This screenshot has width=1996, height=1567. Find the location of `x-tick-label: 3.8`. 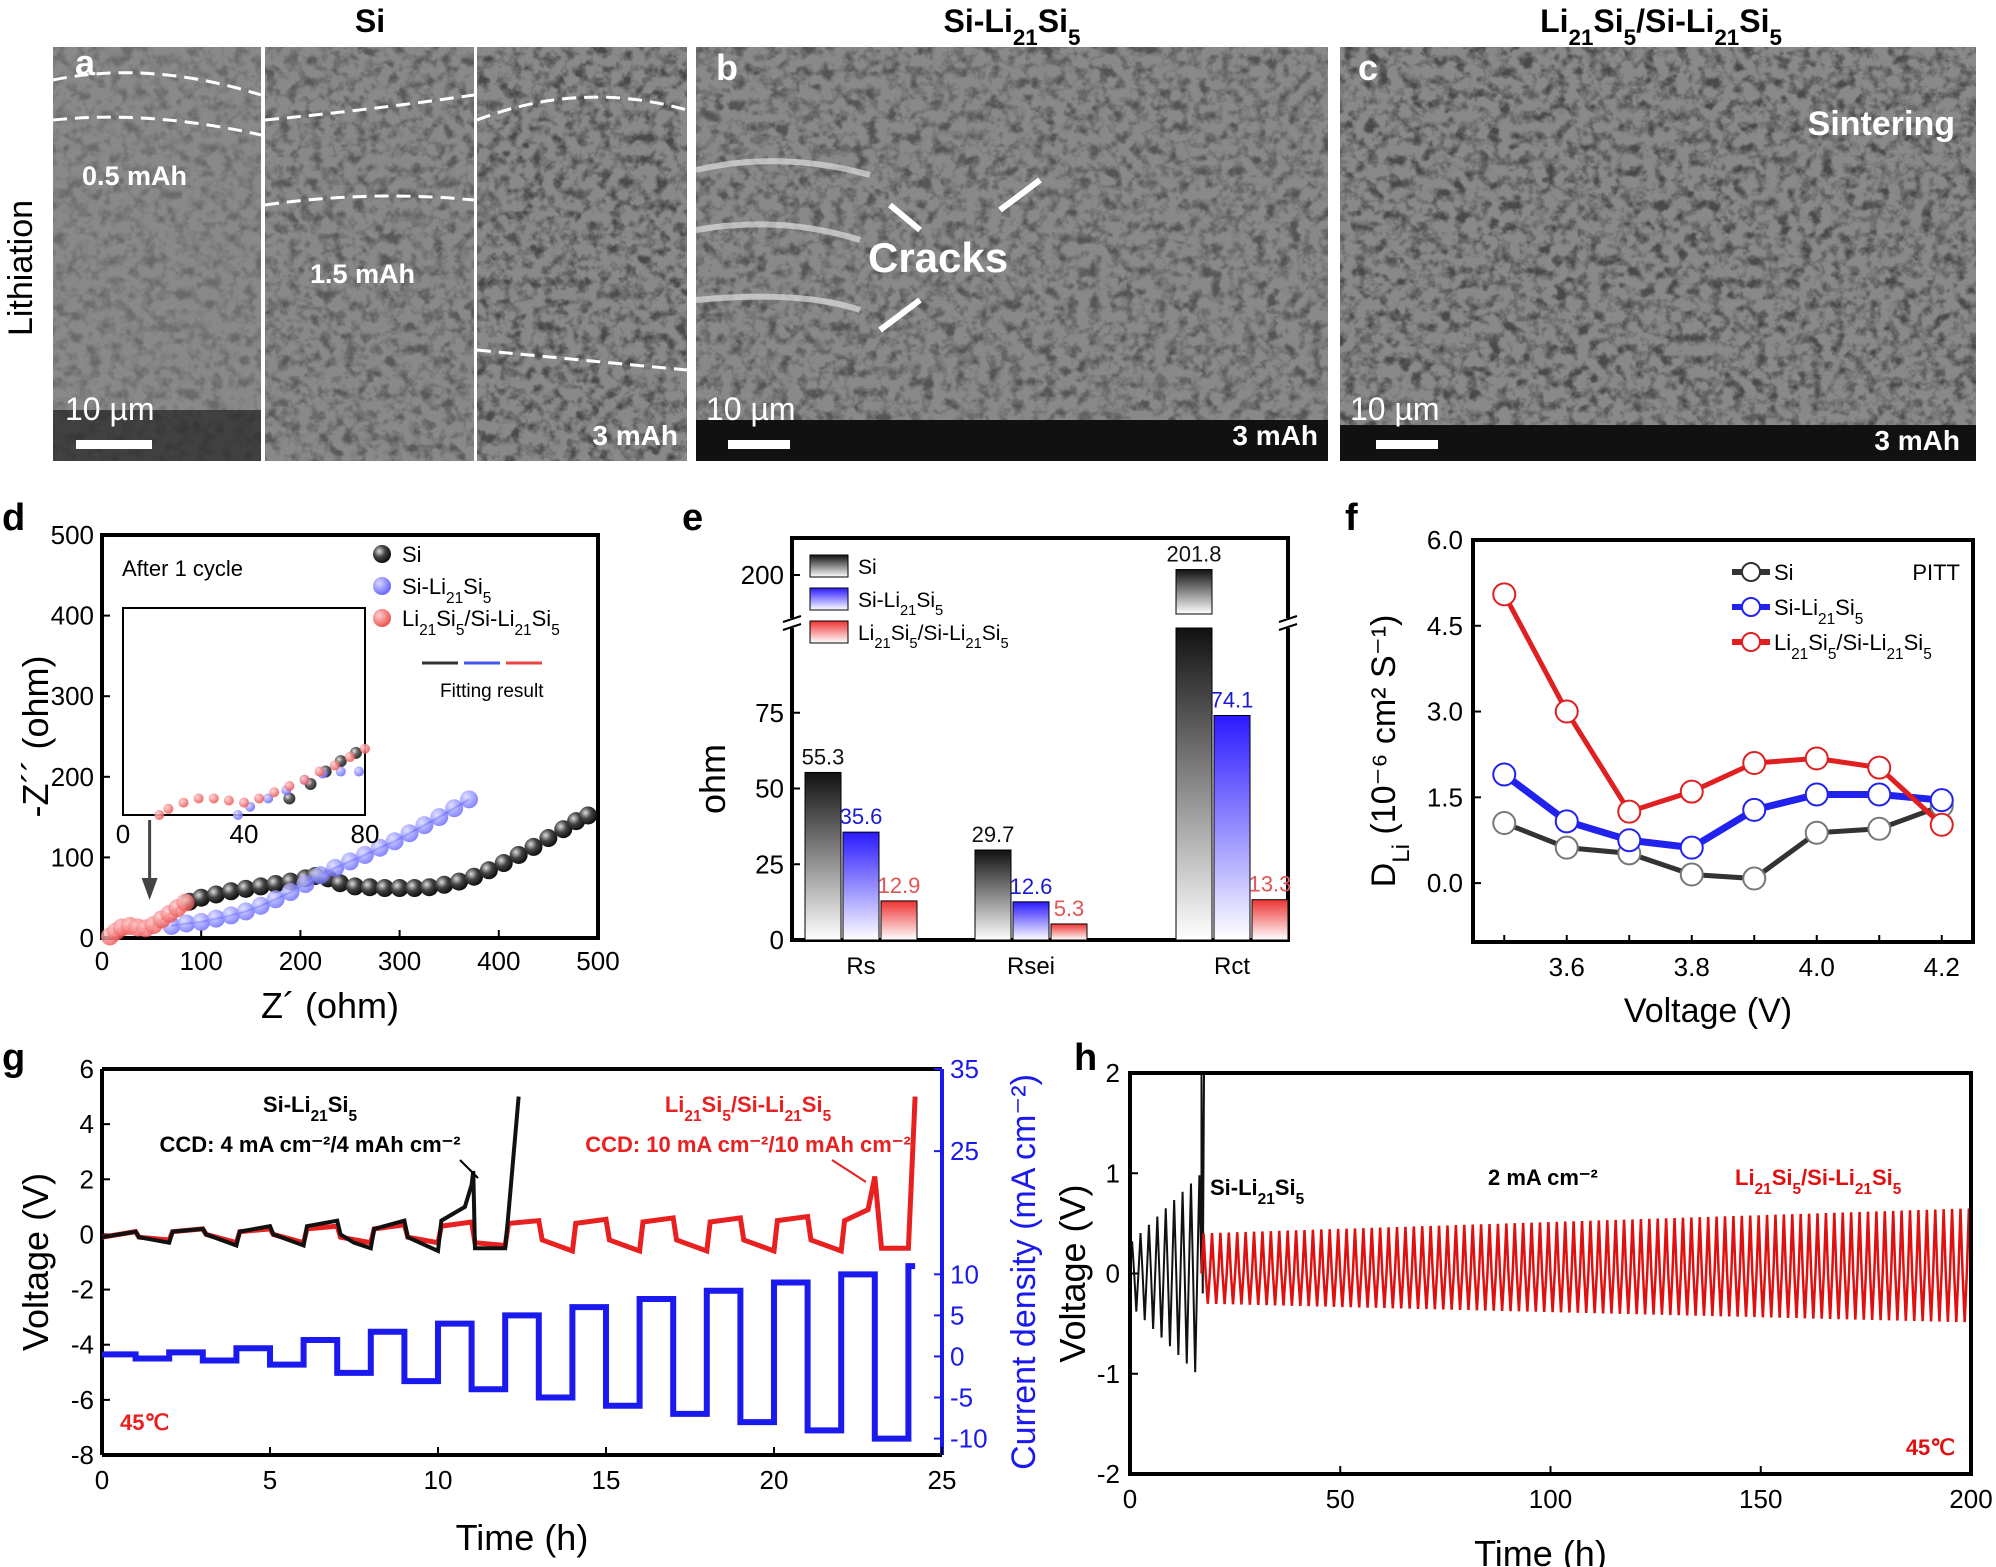

x-tick-label: 3.8 is located at coordinates (1692, 967).